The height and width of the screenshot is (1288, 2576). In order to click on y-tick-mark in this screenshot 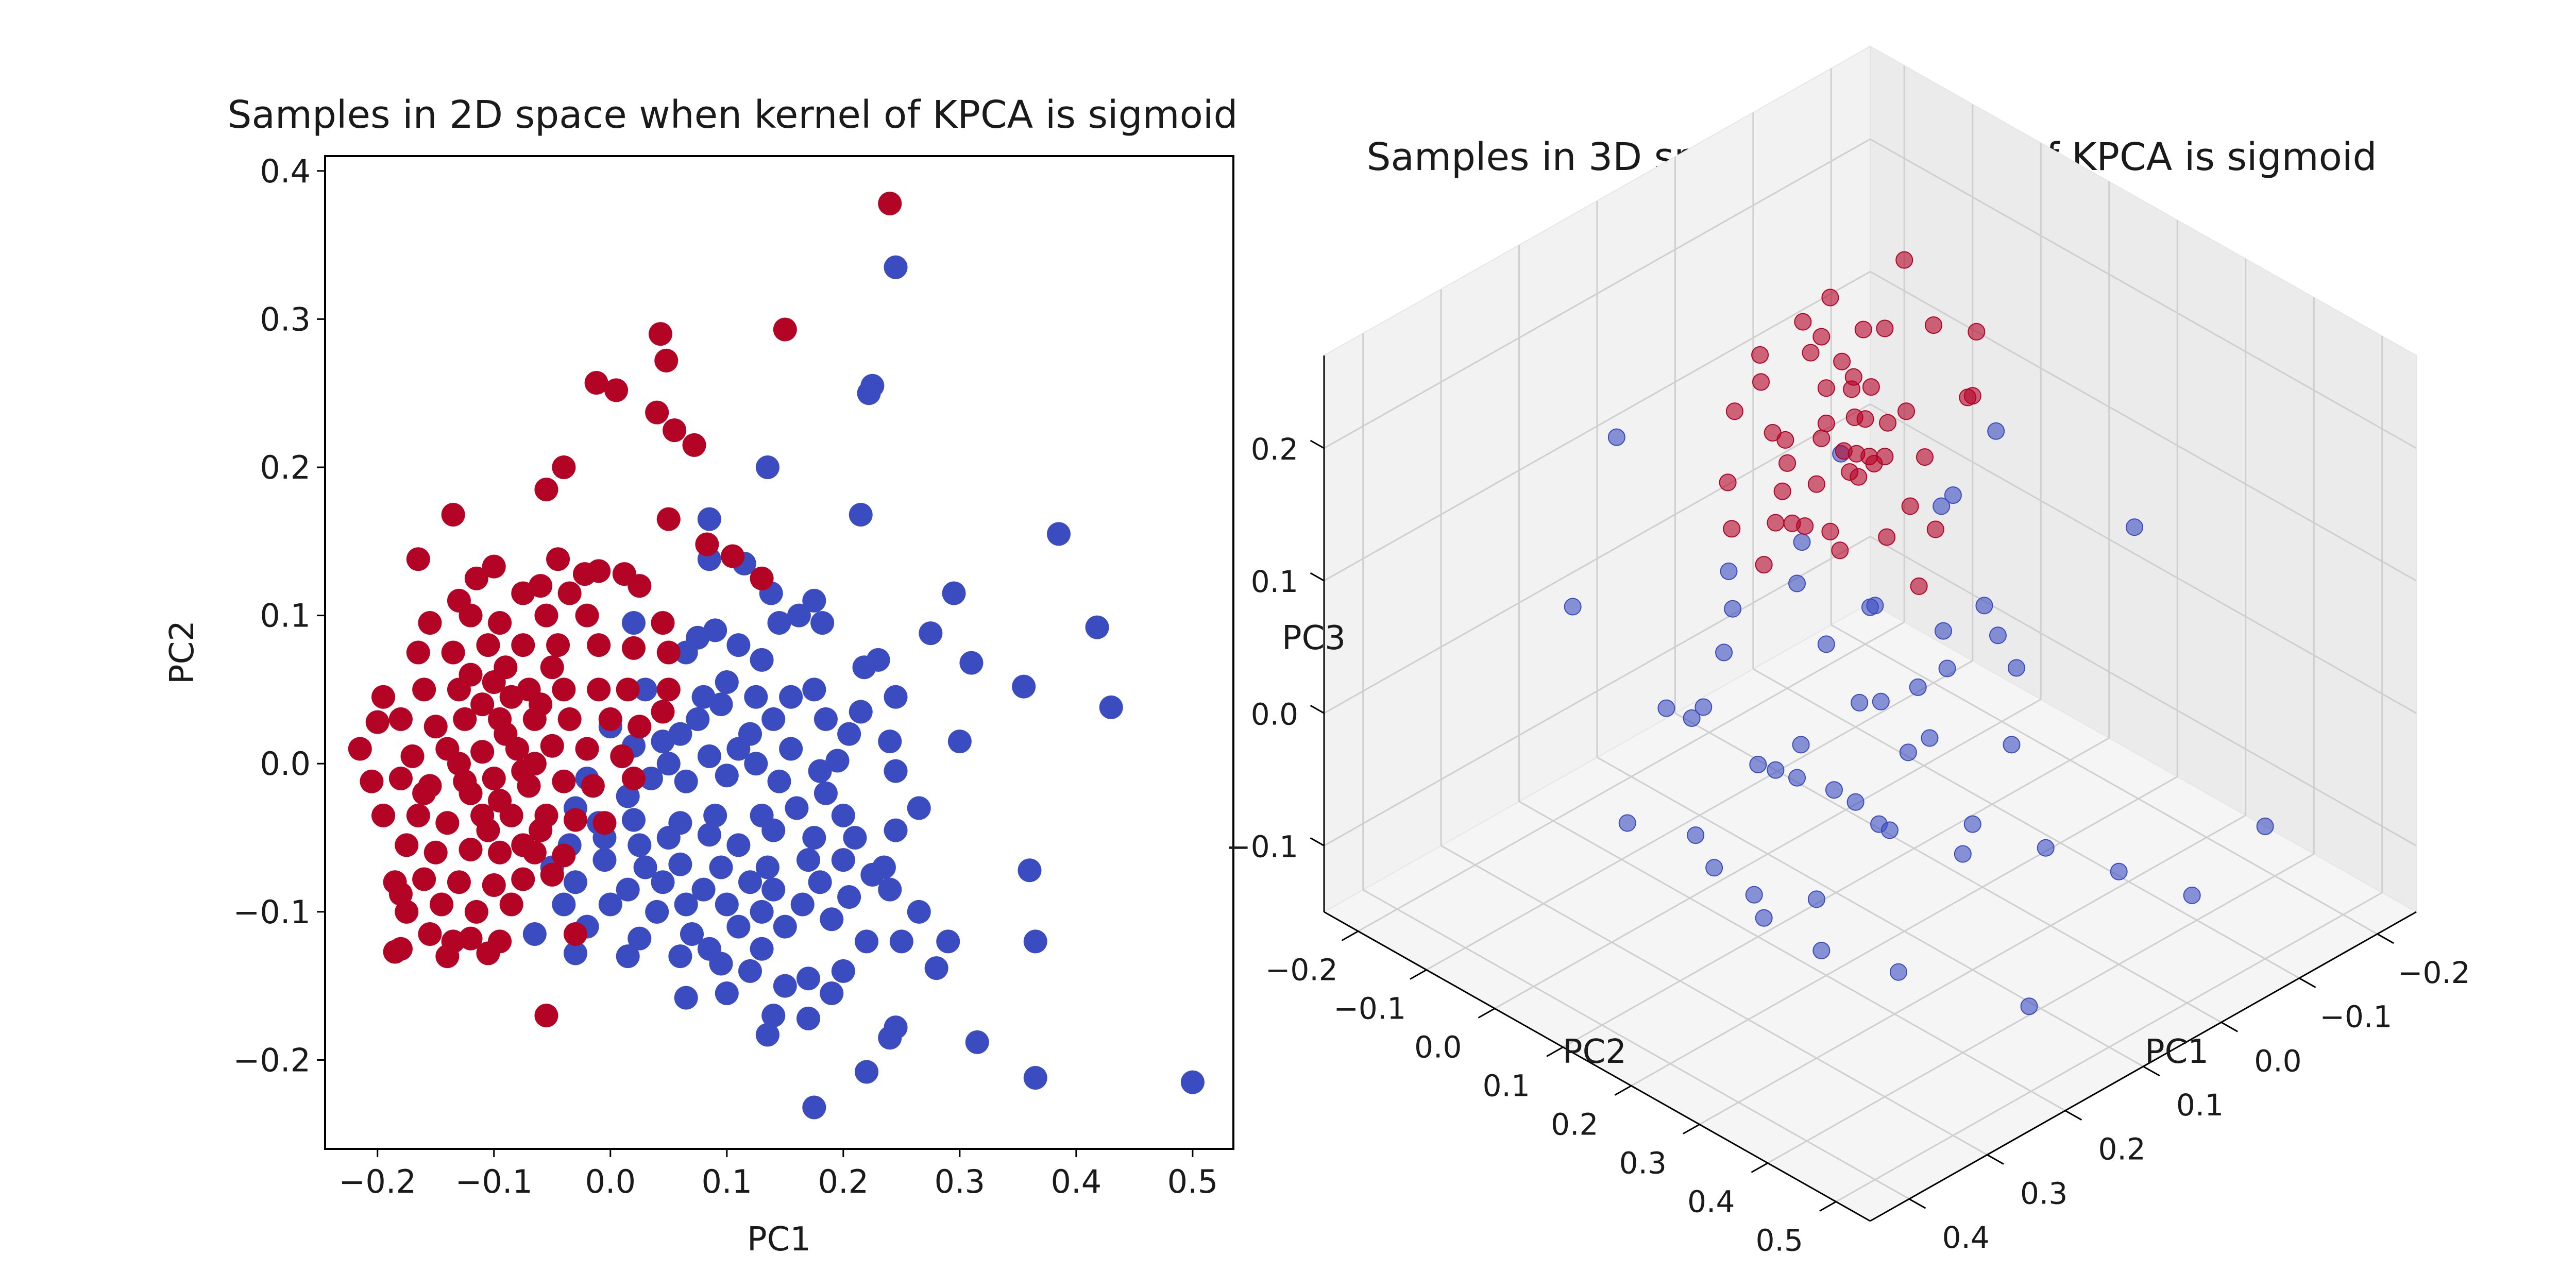, I will do `click(1917, 1204)`.